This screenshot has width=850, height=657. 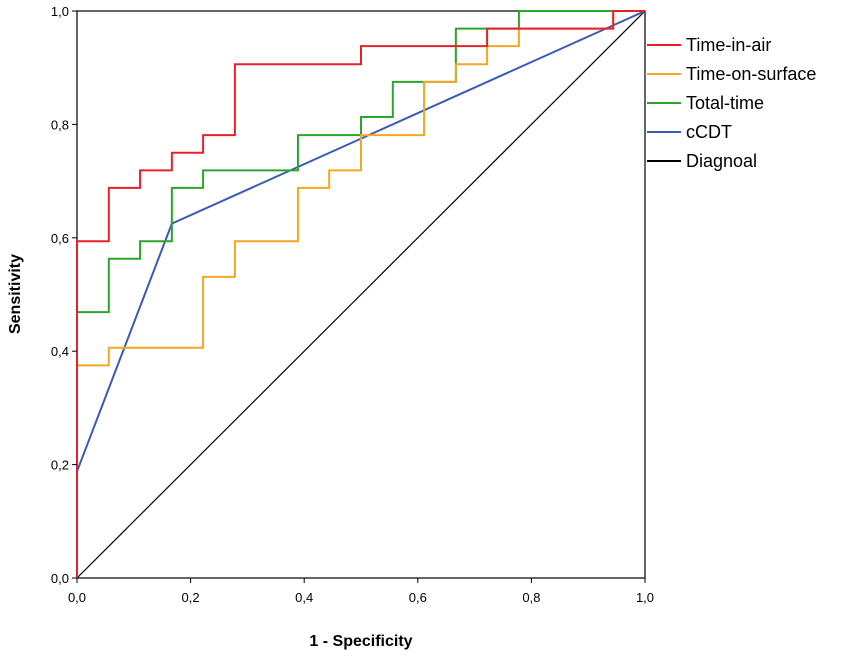 I want to click on legend-label-diagnoal: Diagnoal, so click(x=721, y=161).